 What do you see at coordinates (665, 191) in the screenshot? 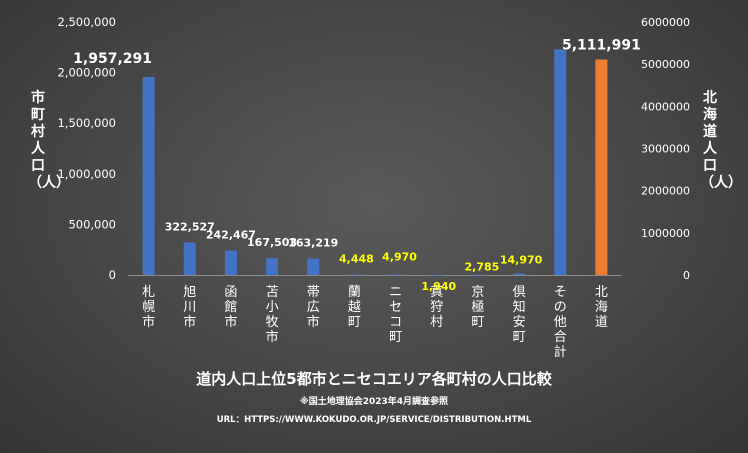
I see `y-axis-right-tick-label: 2000000` at bounding box center [665, 191].